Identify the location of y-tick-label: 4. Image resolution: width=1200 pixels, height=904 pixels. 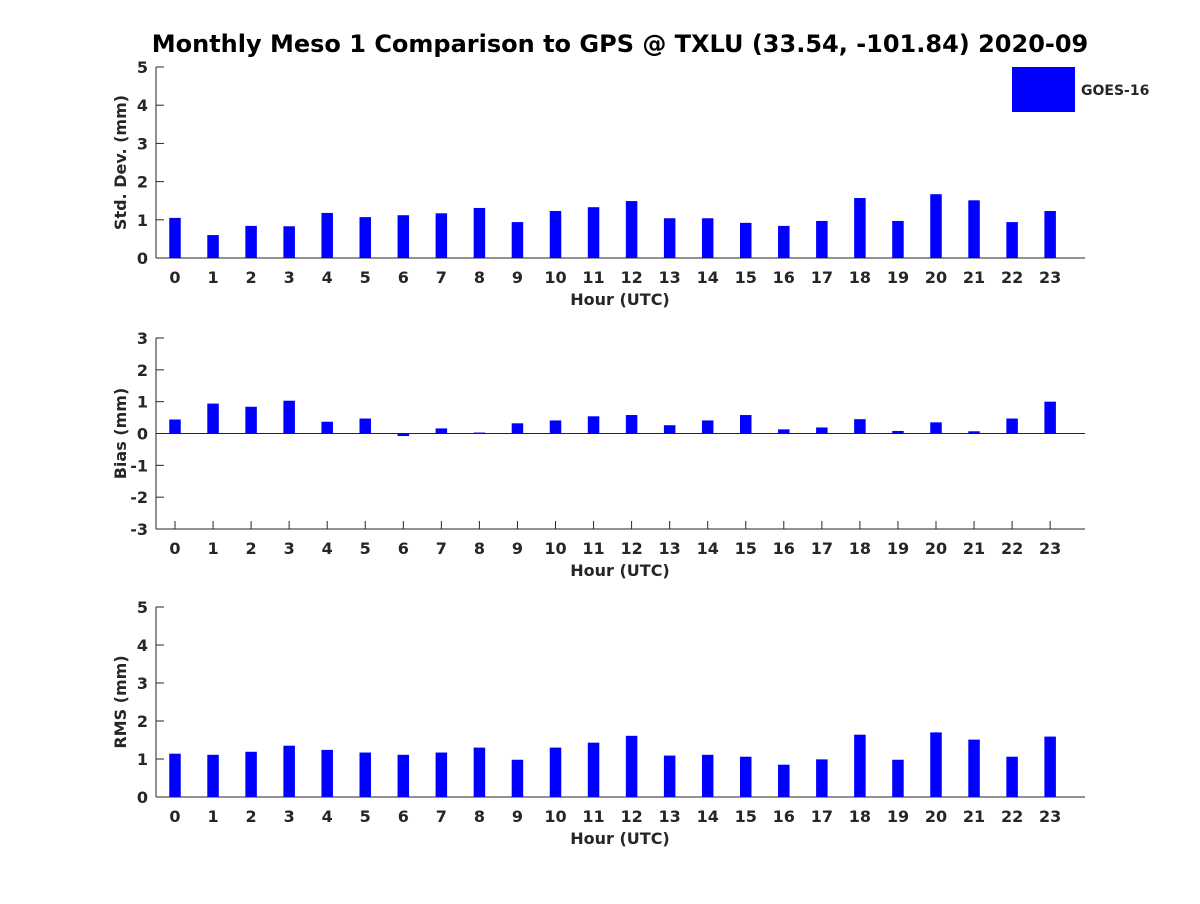
(142, 645).